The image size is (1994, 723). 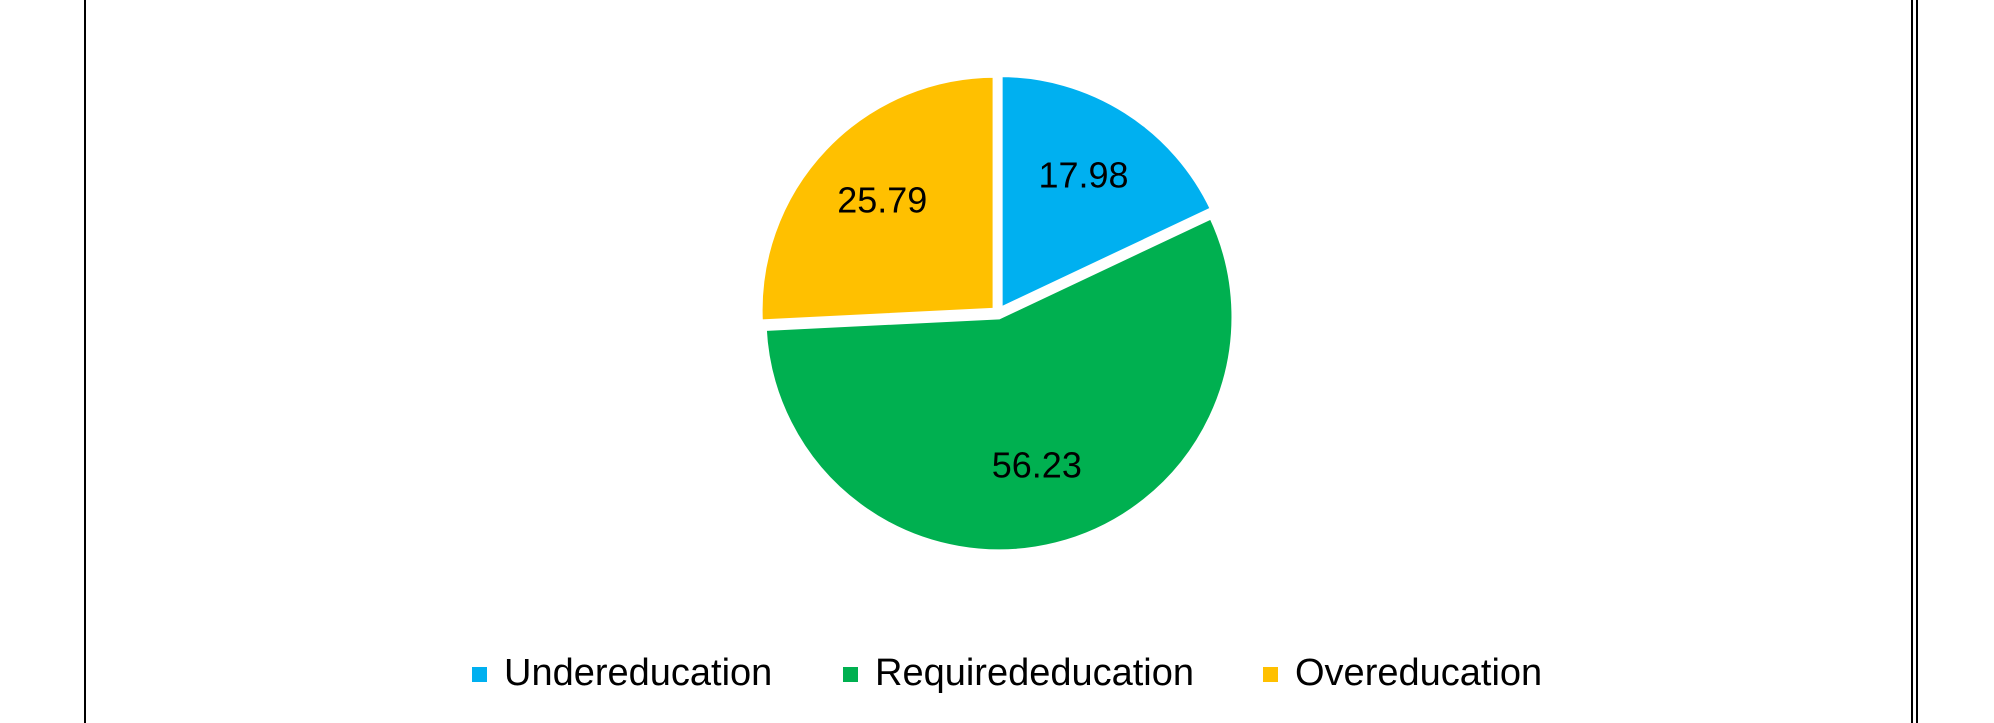 What do you see at coordinates (638, 673) in the screenshot?
I see `legend-label: Undereducation` at bounding box center [638, 673].